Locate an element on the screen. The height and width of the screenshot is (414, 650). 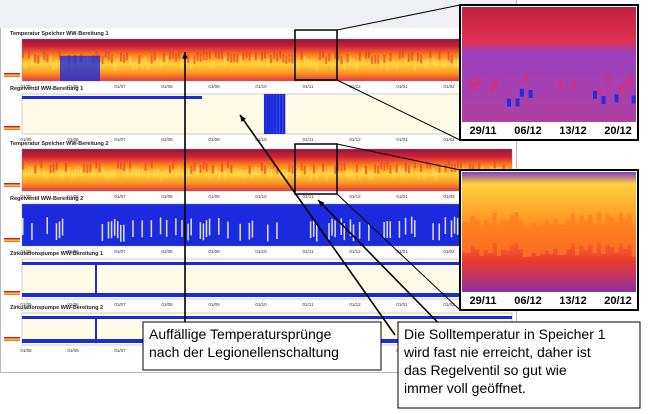
arrowhead is located at coordinates (321, 203).